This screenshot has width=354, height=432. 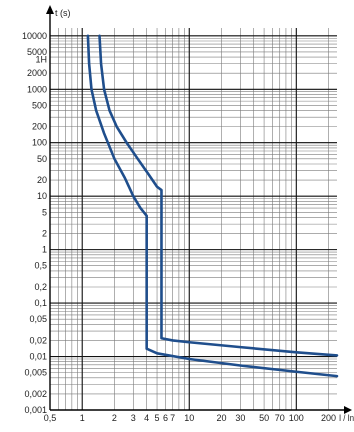 What do you see at coordinates (44, 250) in the screenshot?
I see `y-tick-label: 1` at bounding box center [44, 250].